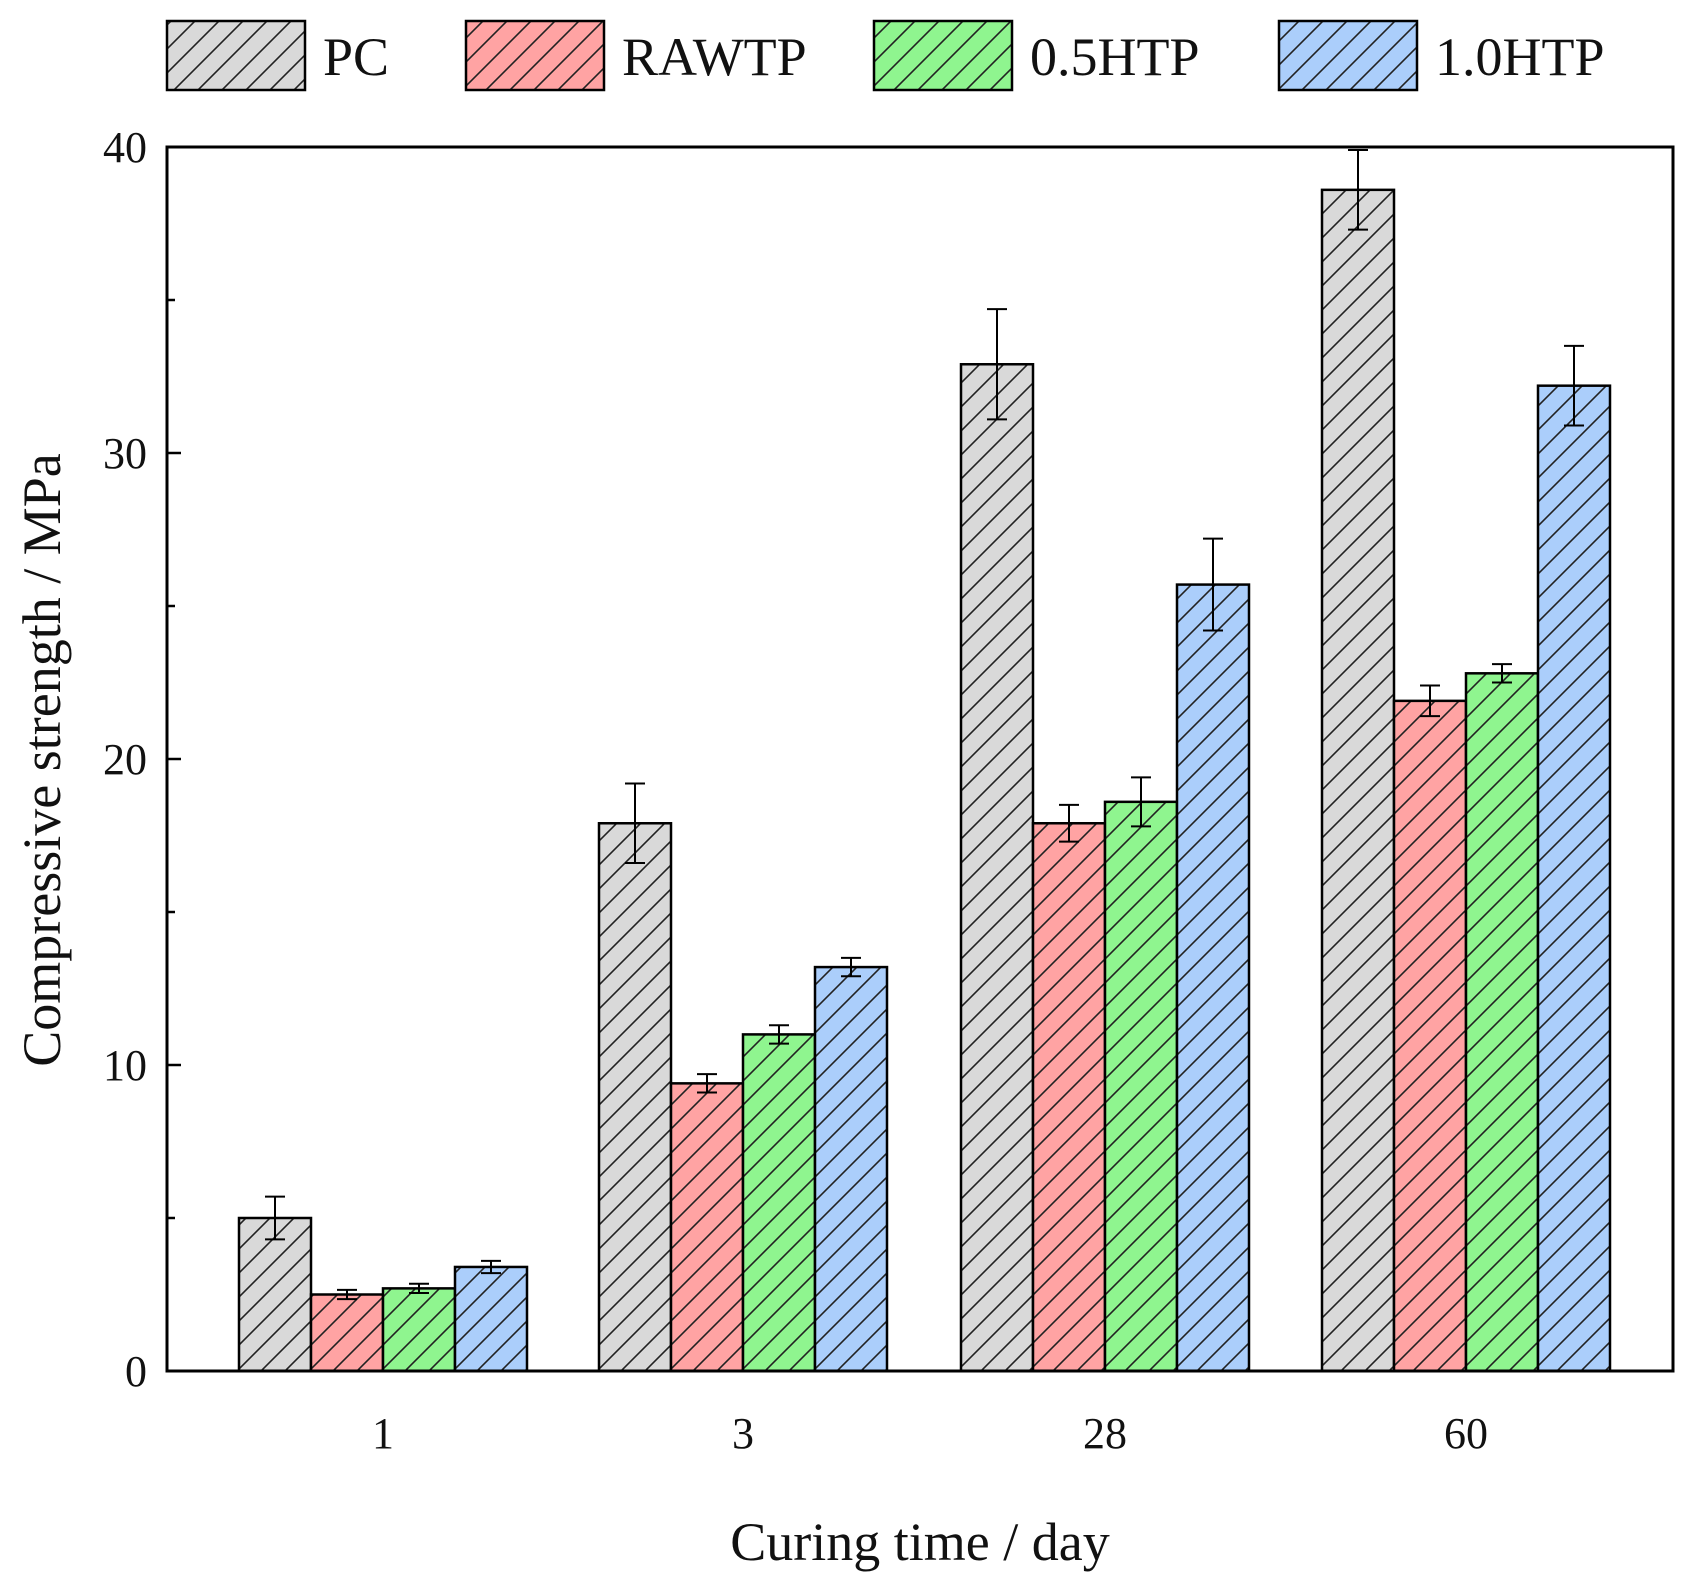 The image size is (1705, 1585). What do you see at coordinates (125, 1065) in the screenshot?
I see `y-tick-label: 10` at bounding box center [125, 1065].